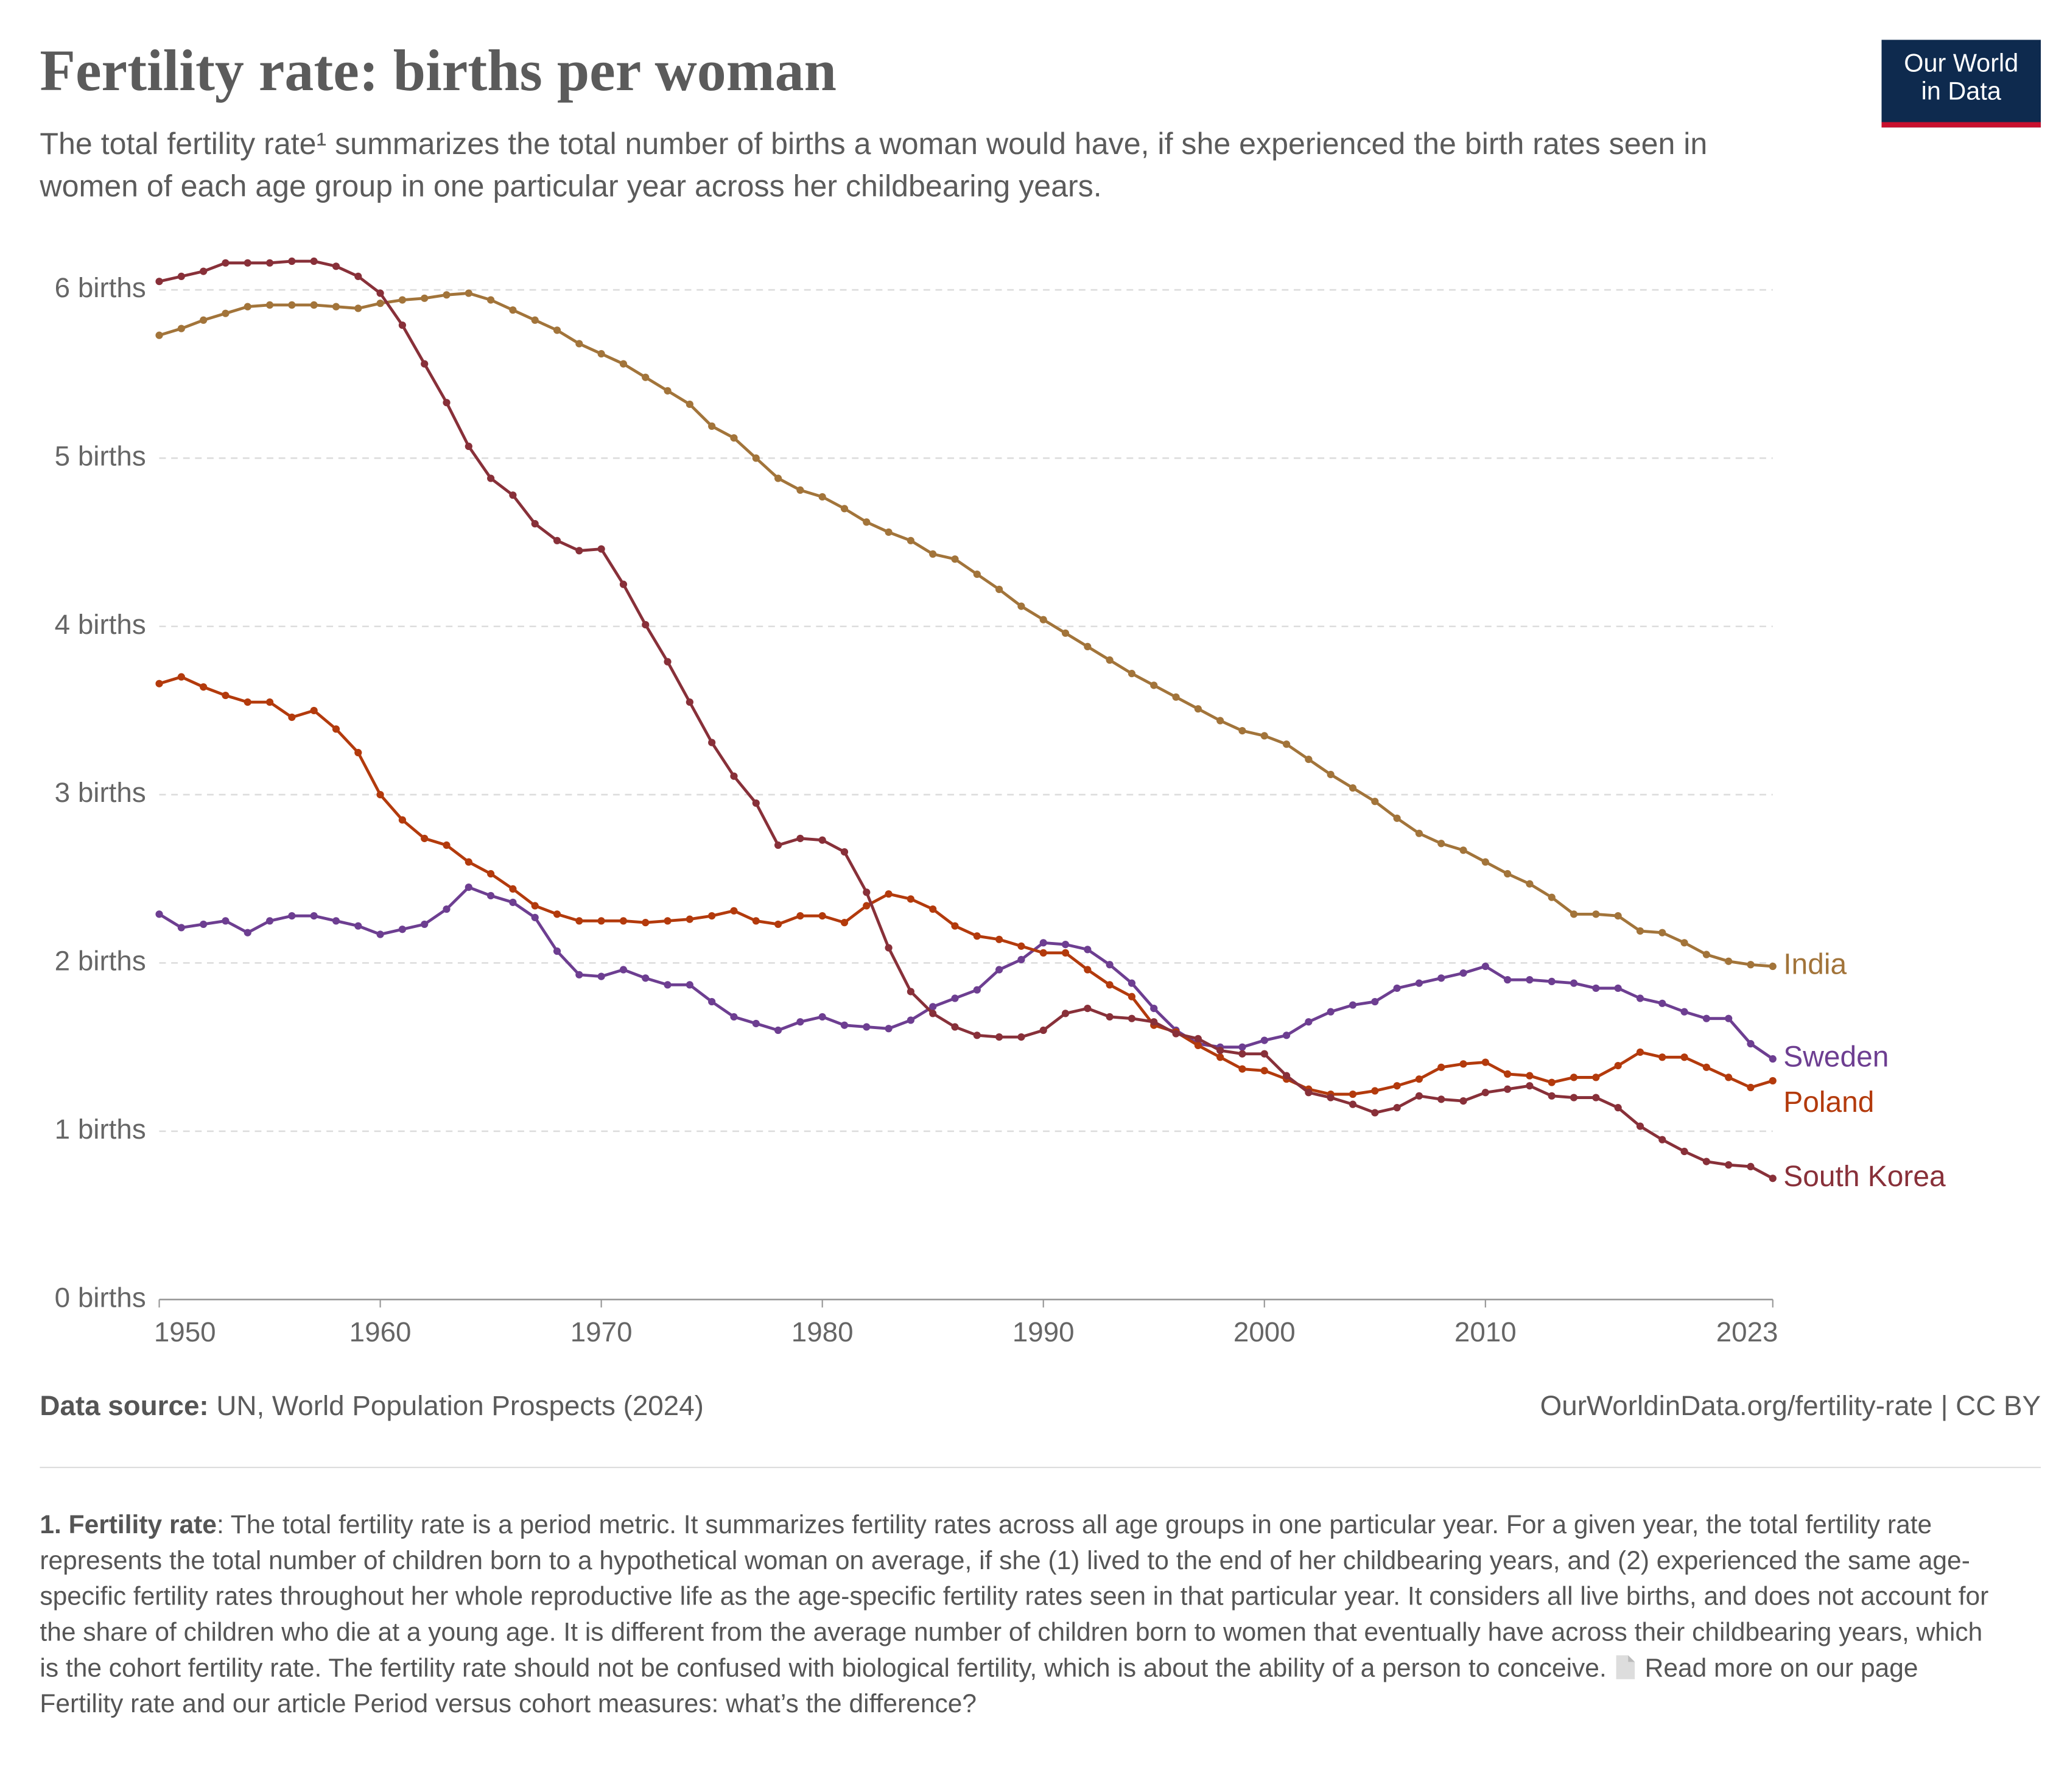  Describe the element at coordinates (1043, 1332) in the screenshot. I see `x-tick-label: 1990` at that location.